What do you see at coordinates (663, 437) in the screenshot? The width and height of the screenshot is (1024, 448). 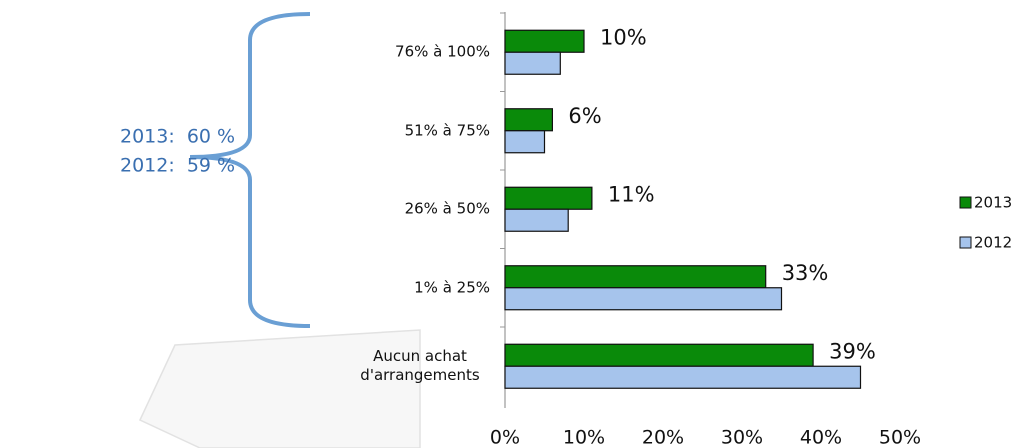 I see `x-tick-label: 20%` at bounding box center [663, 437].